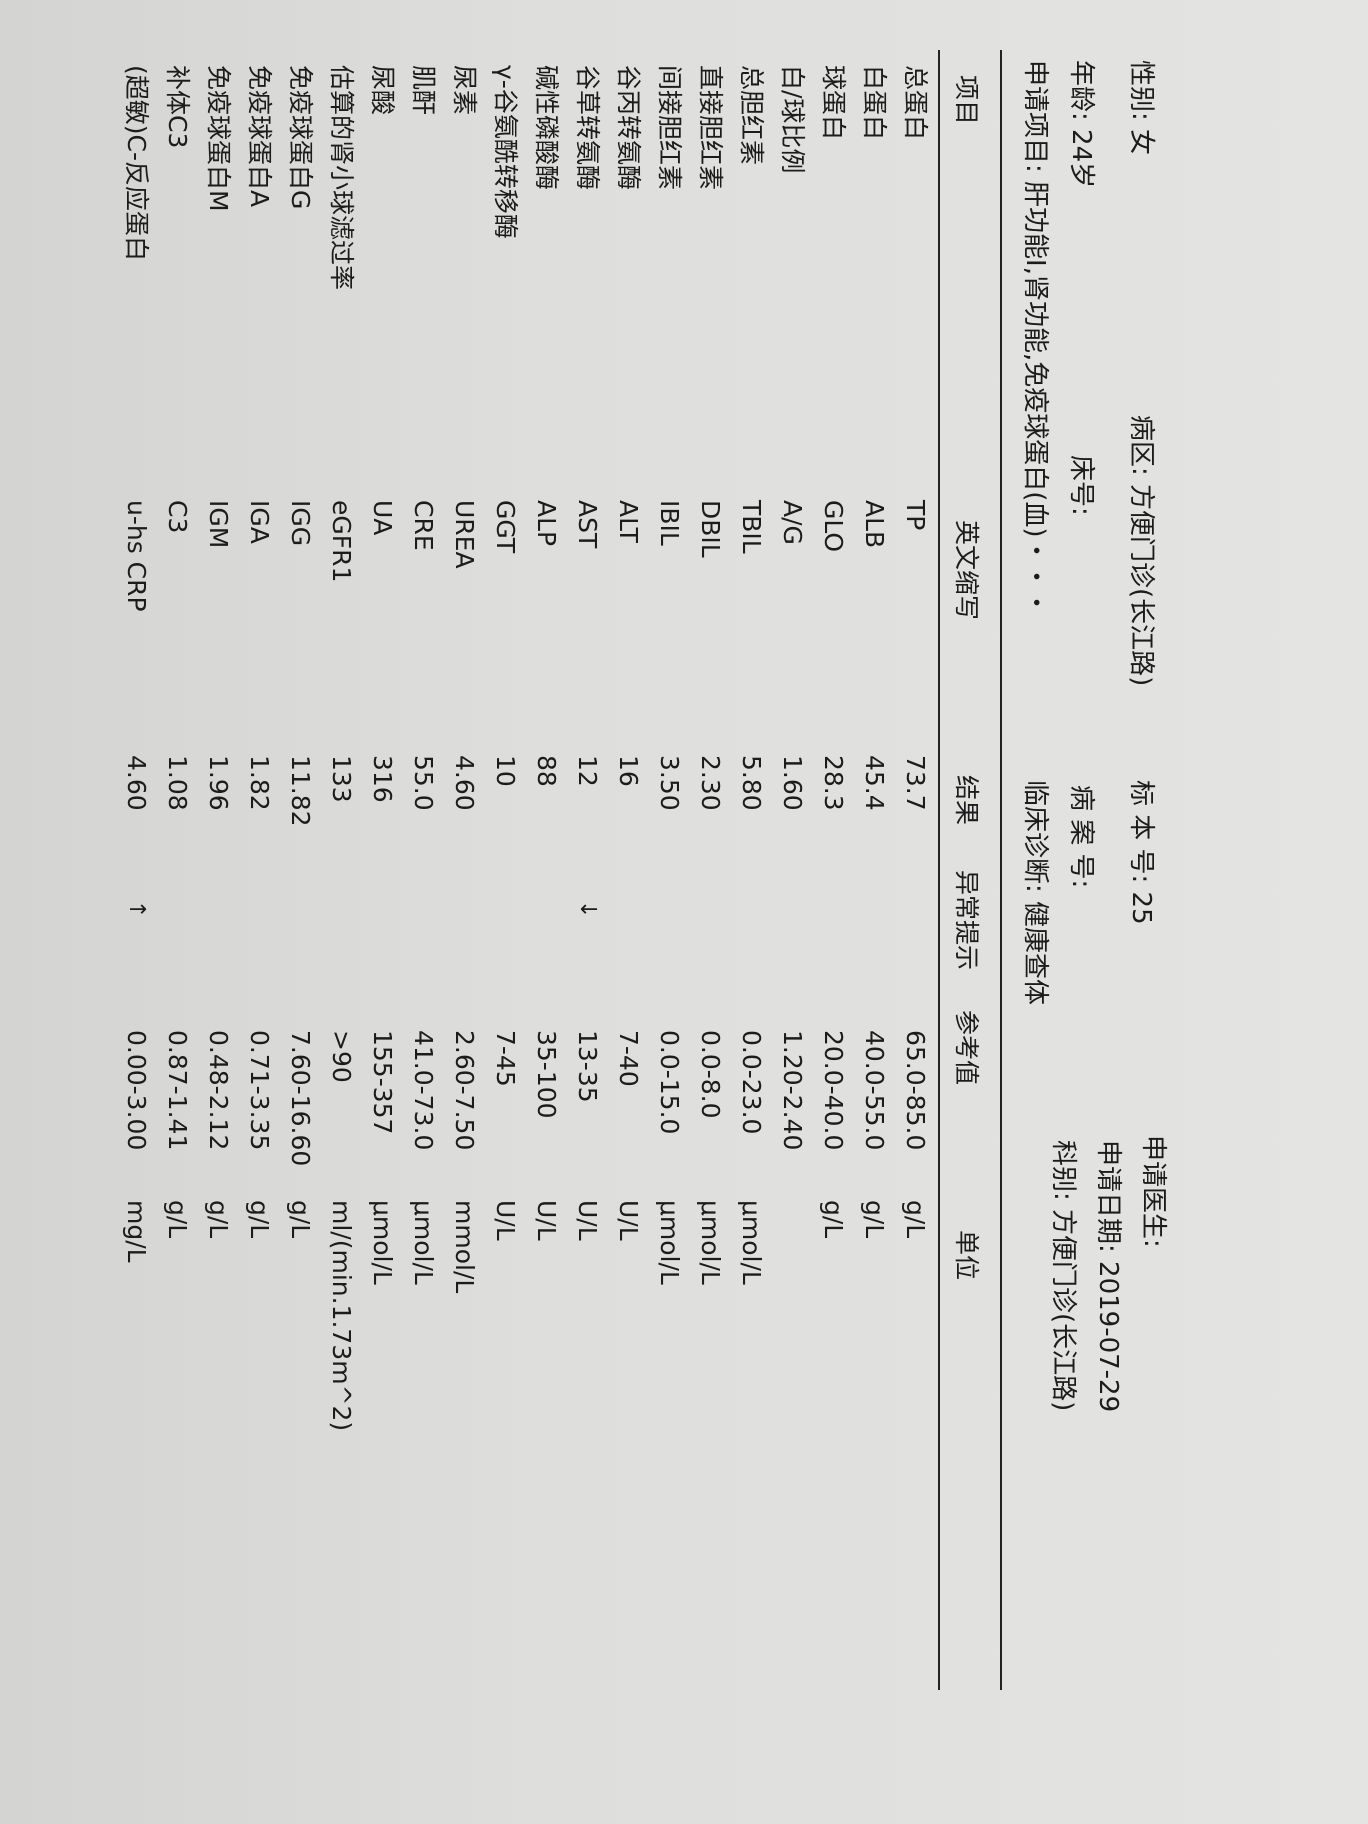 This screenshot has height=1824, width=1368. I want to click on row-ref: 1.20-2.40, so click(792, 1090).